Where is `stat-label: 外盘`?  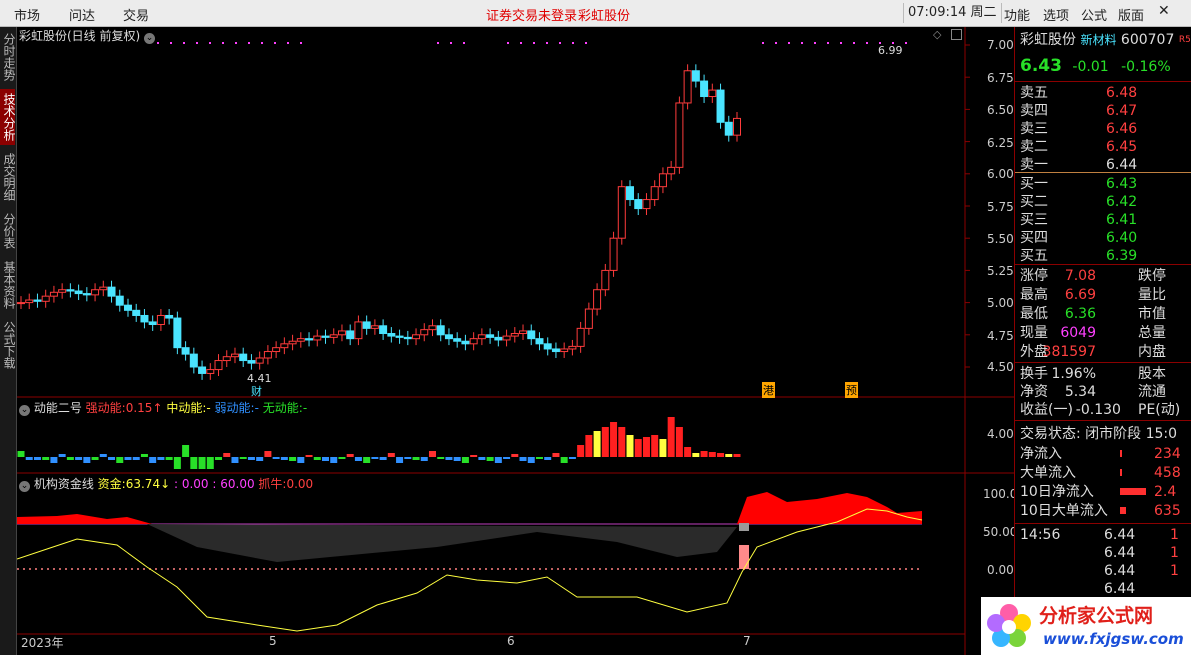
stat-label: 外盘 is located at coordinates (1034, 352).